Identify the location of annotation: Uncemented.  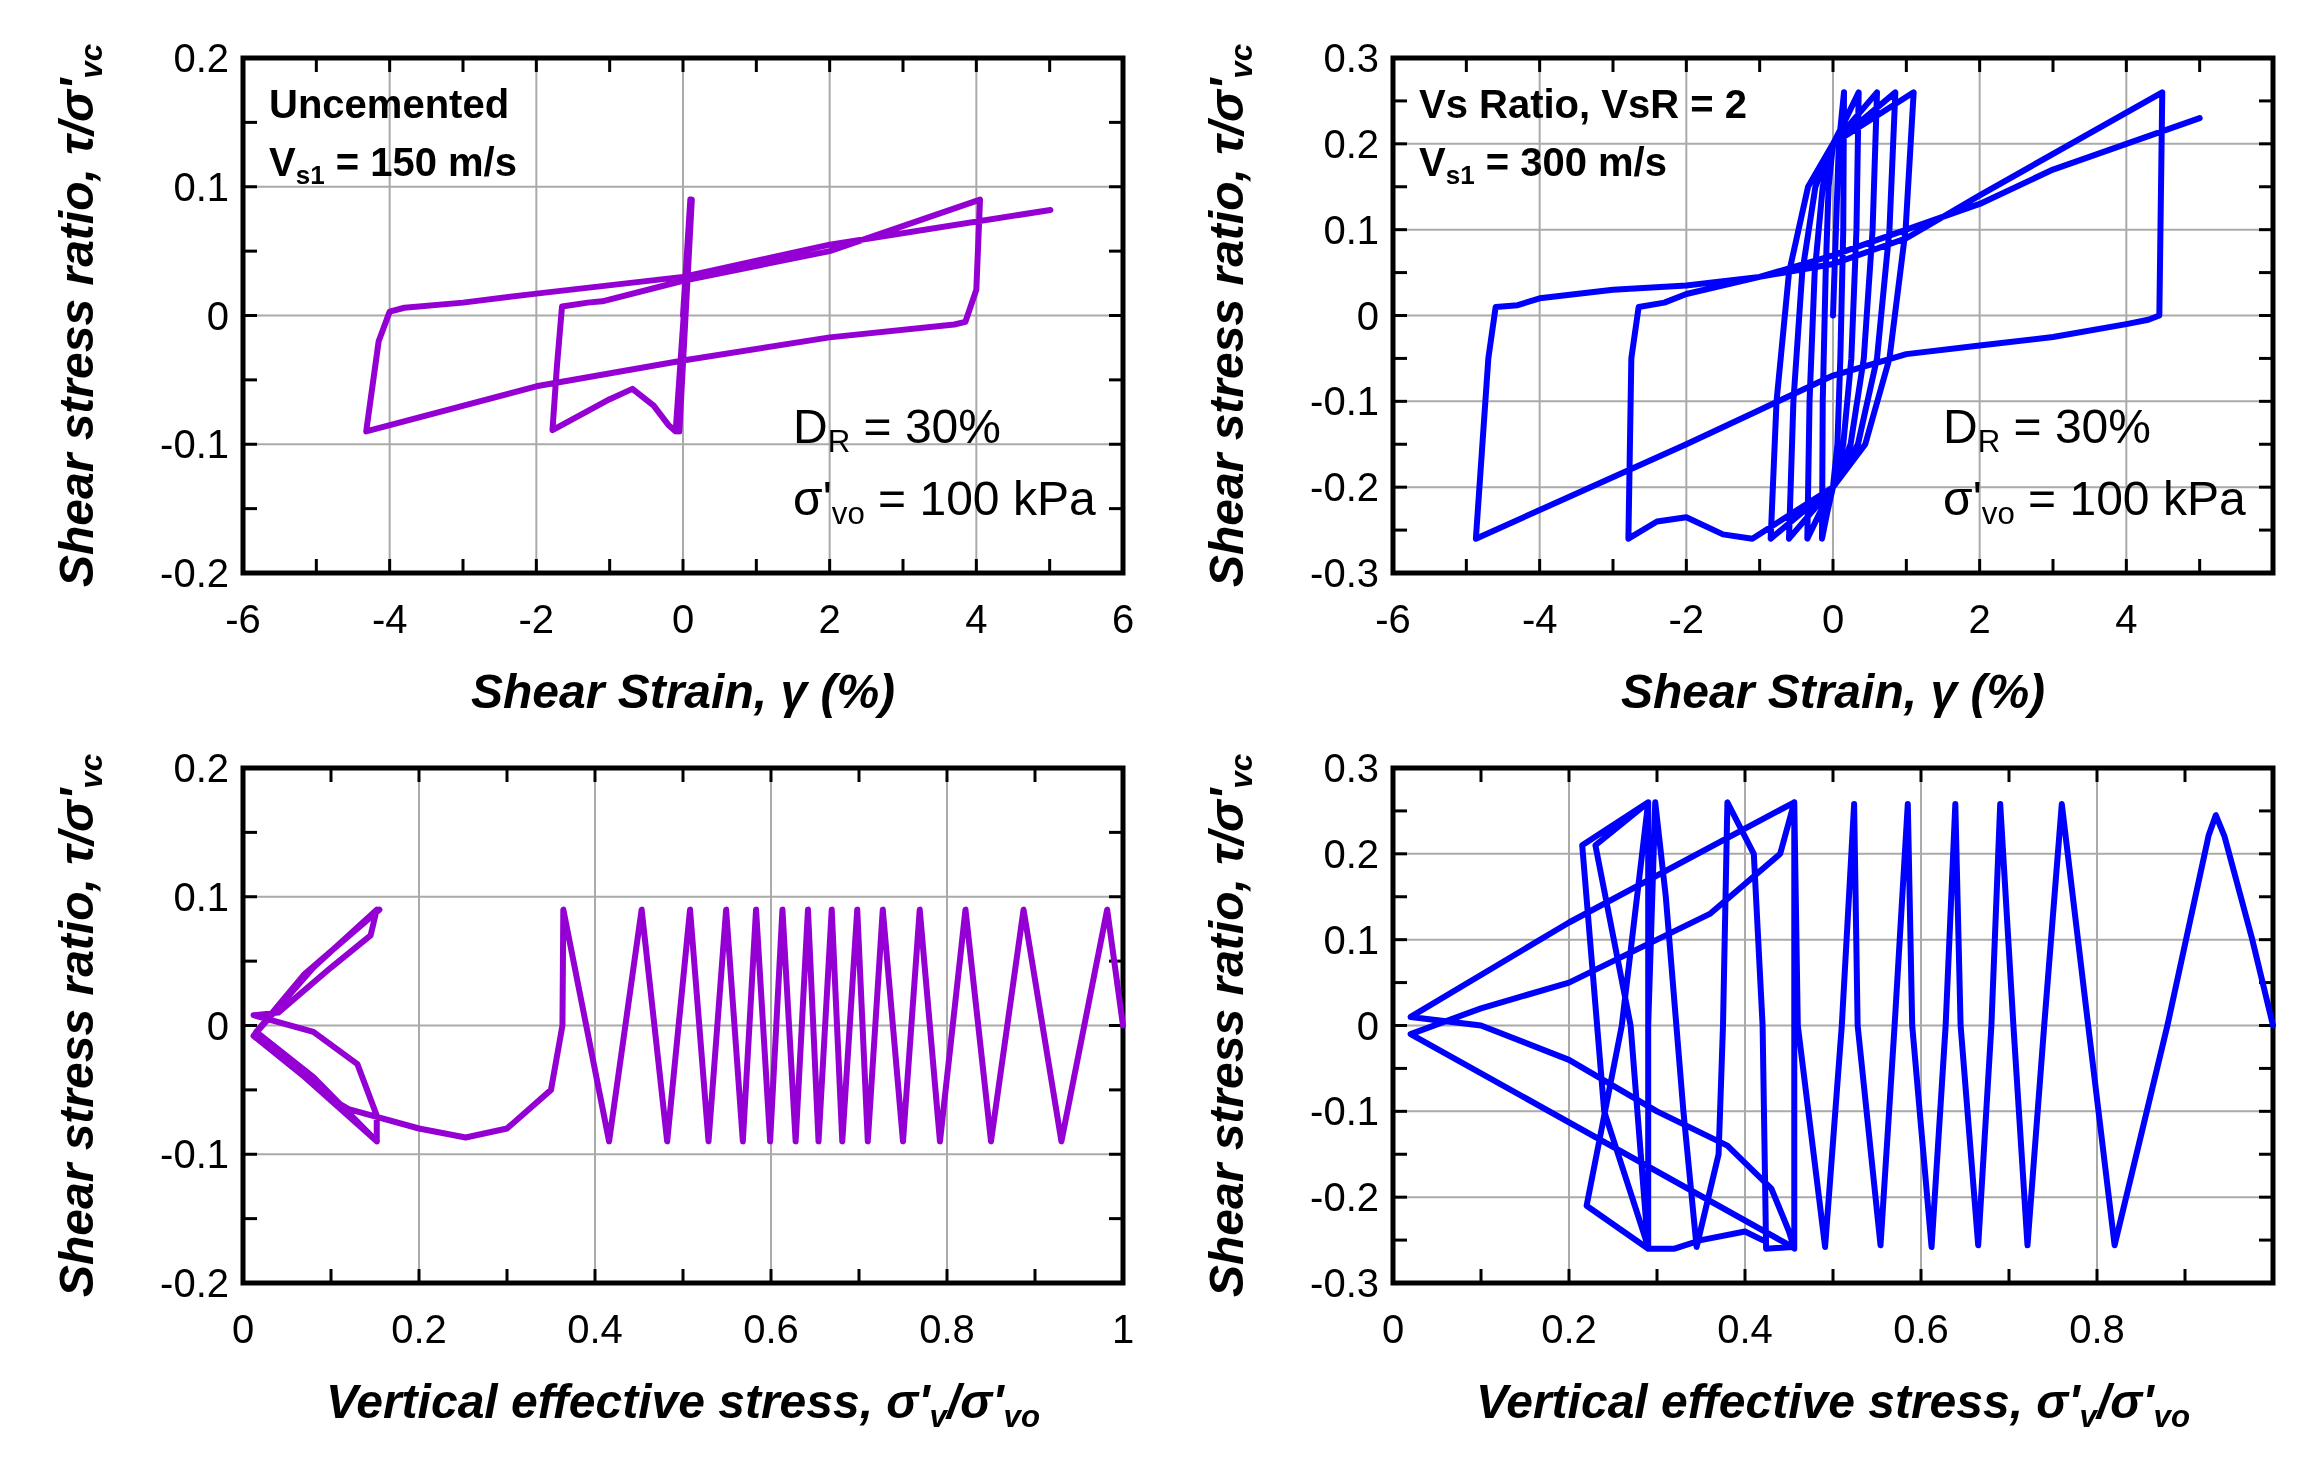
(389, 104).